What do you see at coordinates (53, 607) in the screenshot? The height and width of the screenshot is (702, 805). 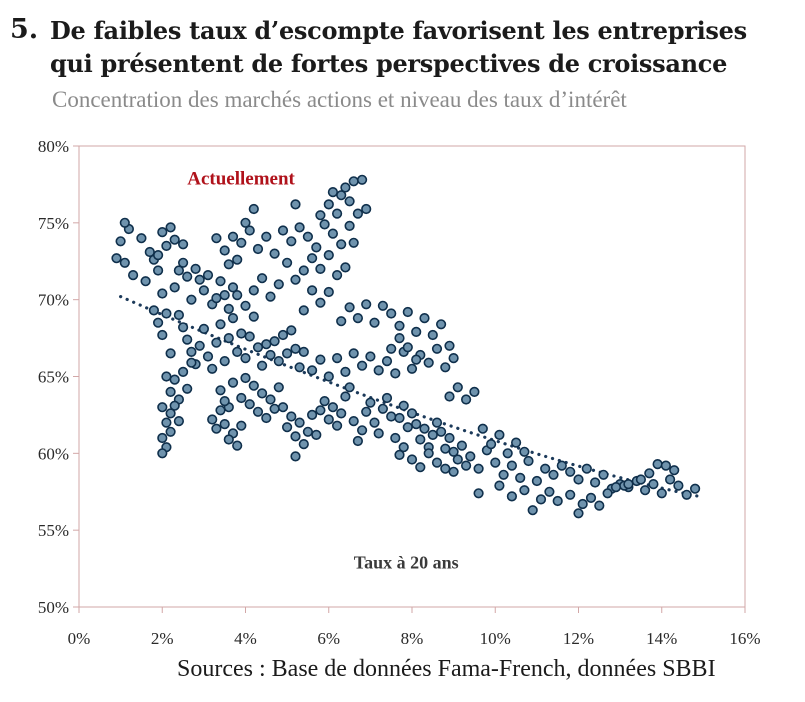 I see `y-tick-label: 50%` at bounding box center [53, 607].